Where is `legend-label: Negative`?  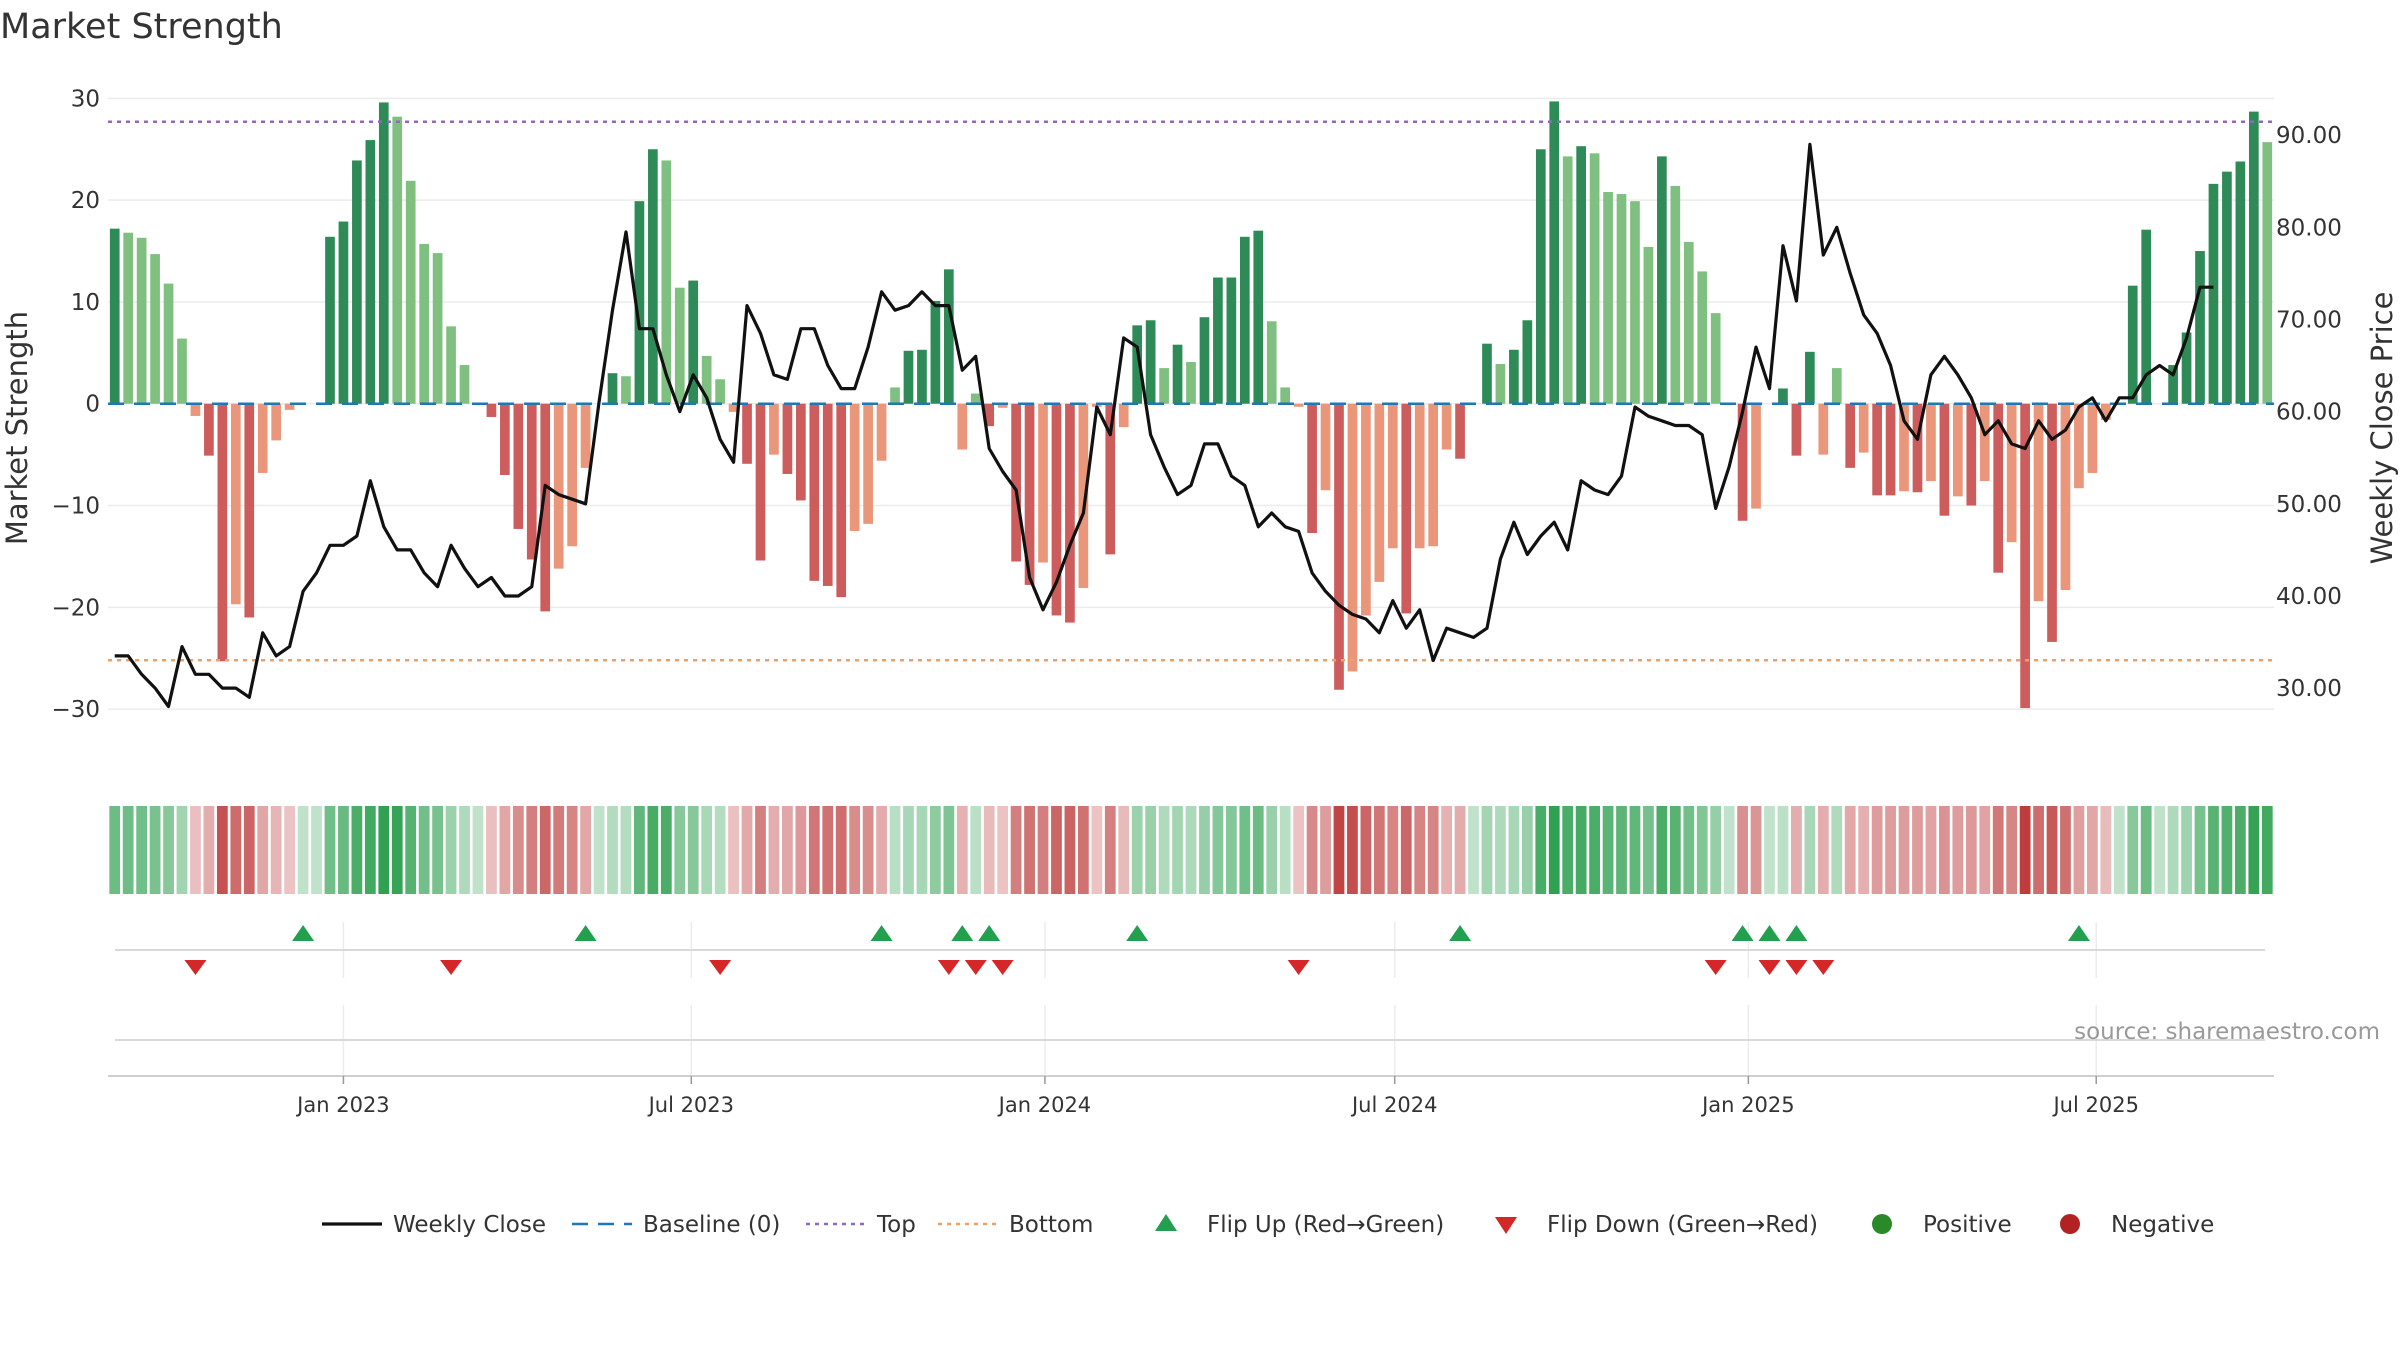 legend-label: Negative is located at coordinates (2162, 1225).